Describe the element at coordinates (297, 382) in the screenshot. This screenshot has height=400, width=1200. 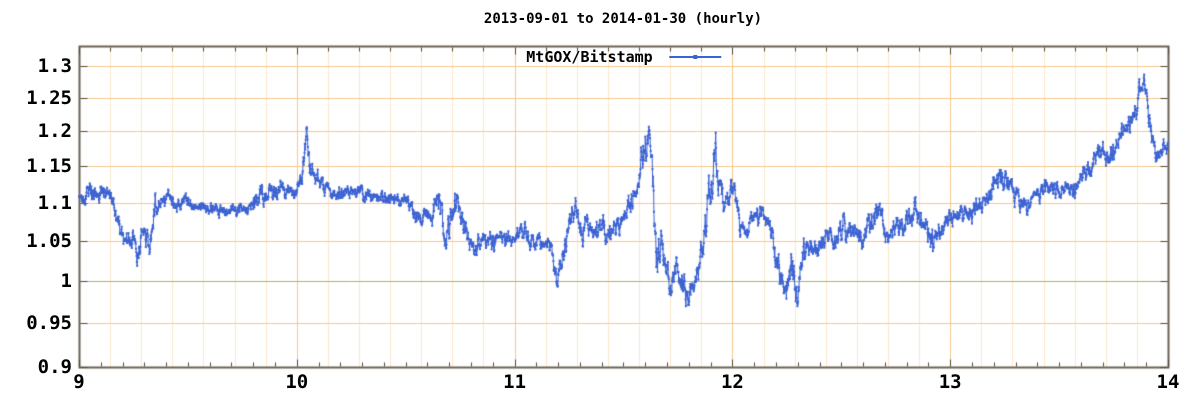
I see `x-tick-label: 10` at that location.